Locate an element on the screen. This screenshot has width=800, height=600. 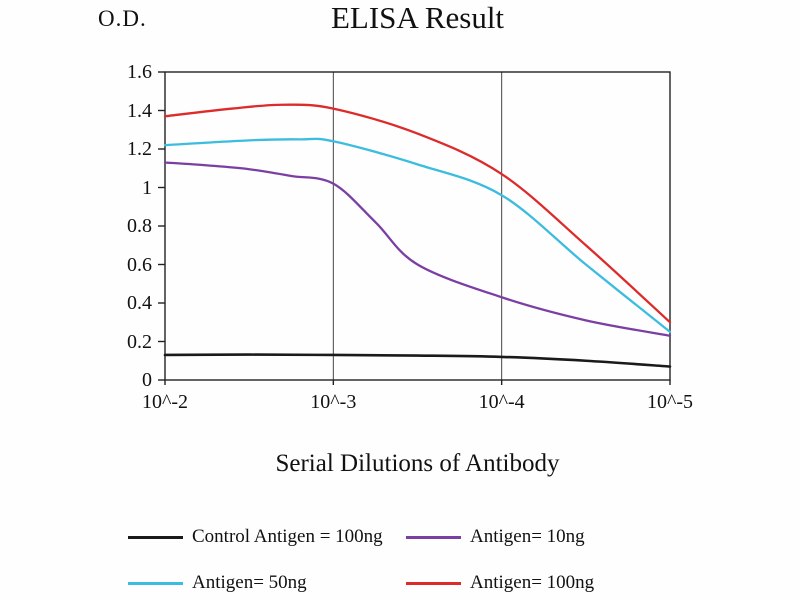
x-tick-label: 10^-3 is located at coordinates (333, 402).